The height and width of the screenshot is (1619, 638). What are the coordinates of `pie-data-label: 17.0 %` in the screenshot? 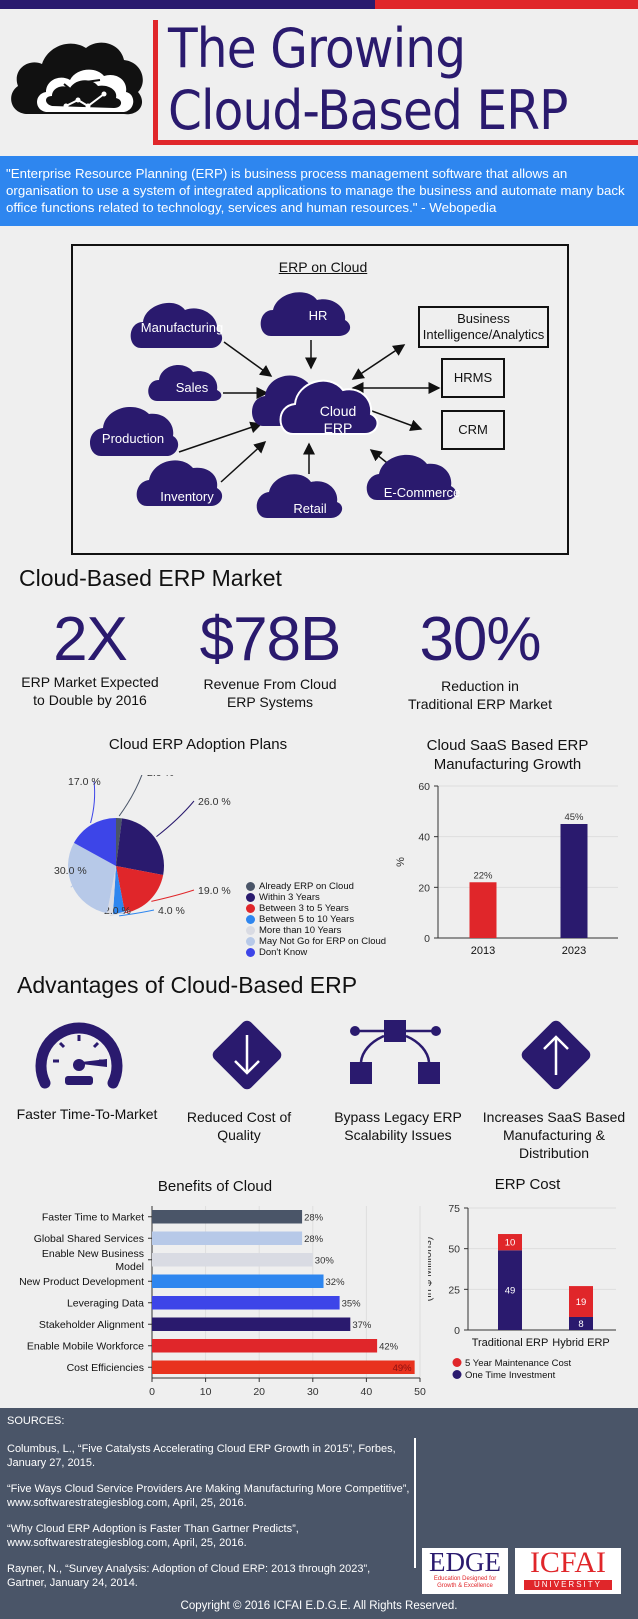 It's located at (84, 782).